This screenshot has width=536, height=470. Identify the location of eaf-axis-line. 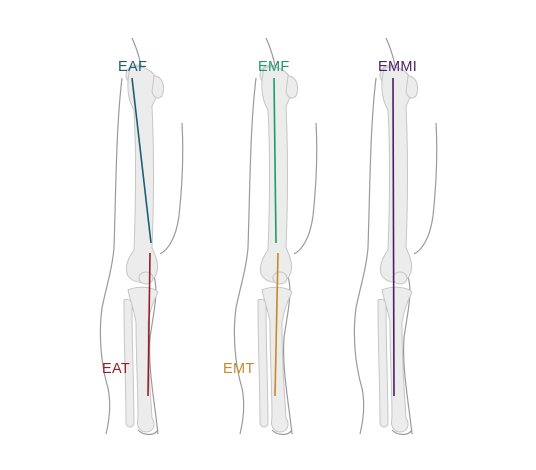
(141, 160).